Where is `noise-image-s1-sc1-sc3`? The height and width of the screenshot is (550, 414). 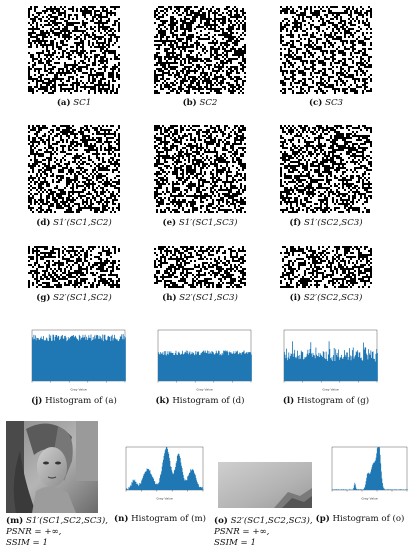 noise-image-s1-sc1-sc3 is located at coordinates (200, 169).